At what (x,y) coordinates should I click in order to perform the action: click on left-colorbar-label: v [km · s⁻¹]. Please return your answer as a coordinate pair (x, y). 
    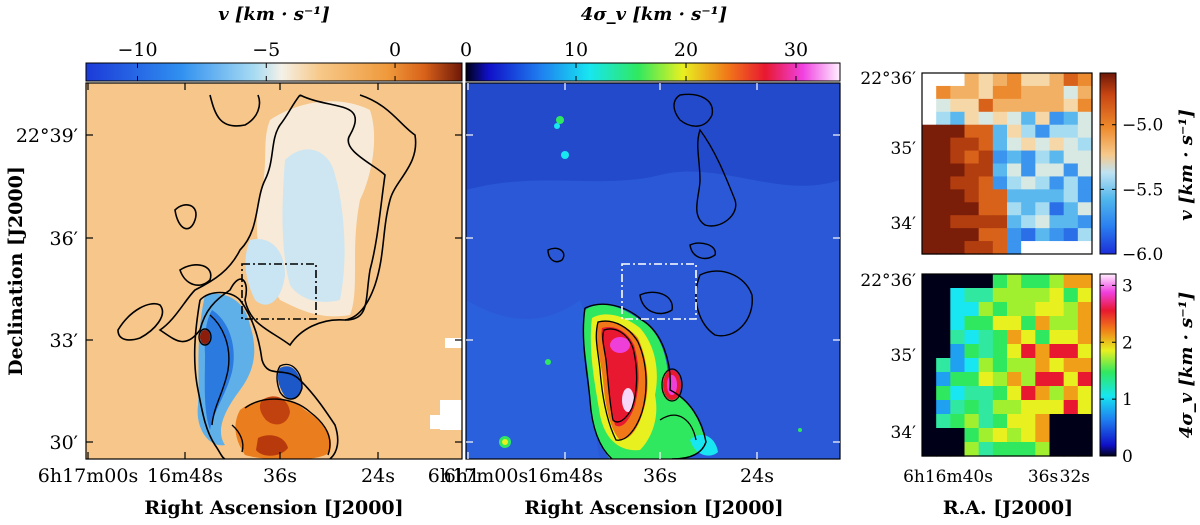
    Looking at the image, I should click on (274, 14).